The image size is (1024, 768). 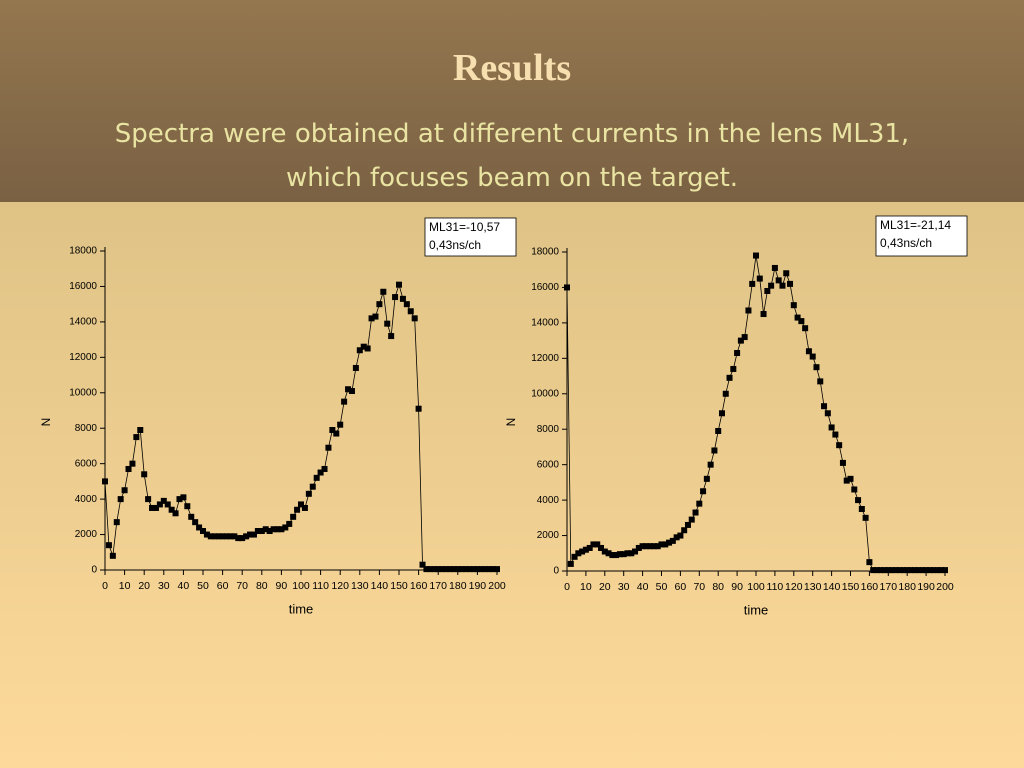 What do you see at coordinates (586, 587) in the screenshot?
I see `x-tick-label: 10` at bounding box center [586, 587].